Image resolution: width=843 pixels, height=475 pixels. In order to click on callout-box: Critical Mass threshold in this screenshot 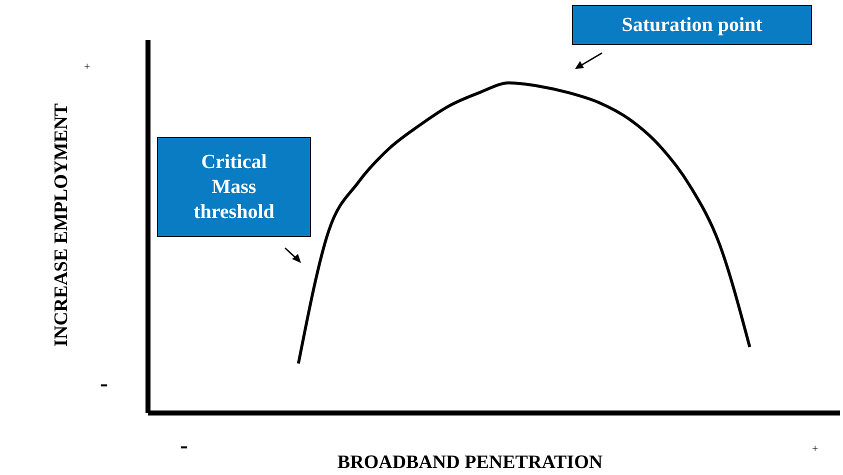, I will do `click(234, 187)`.